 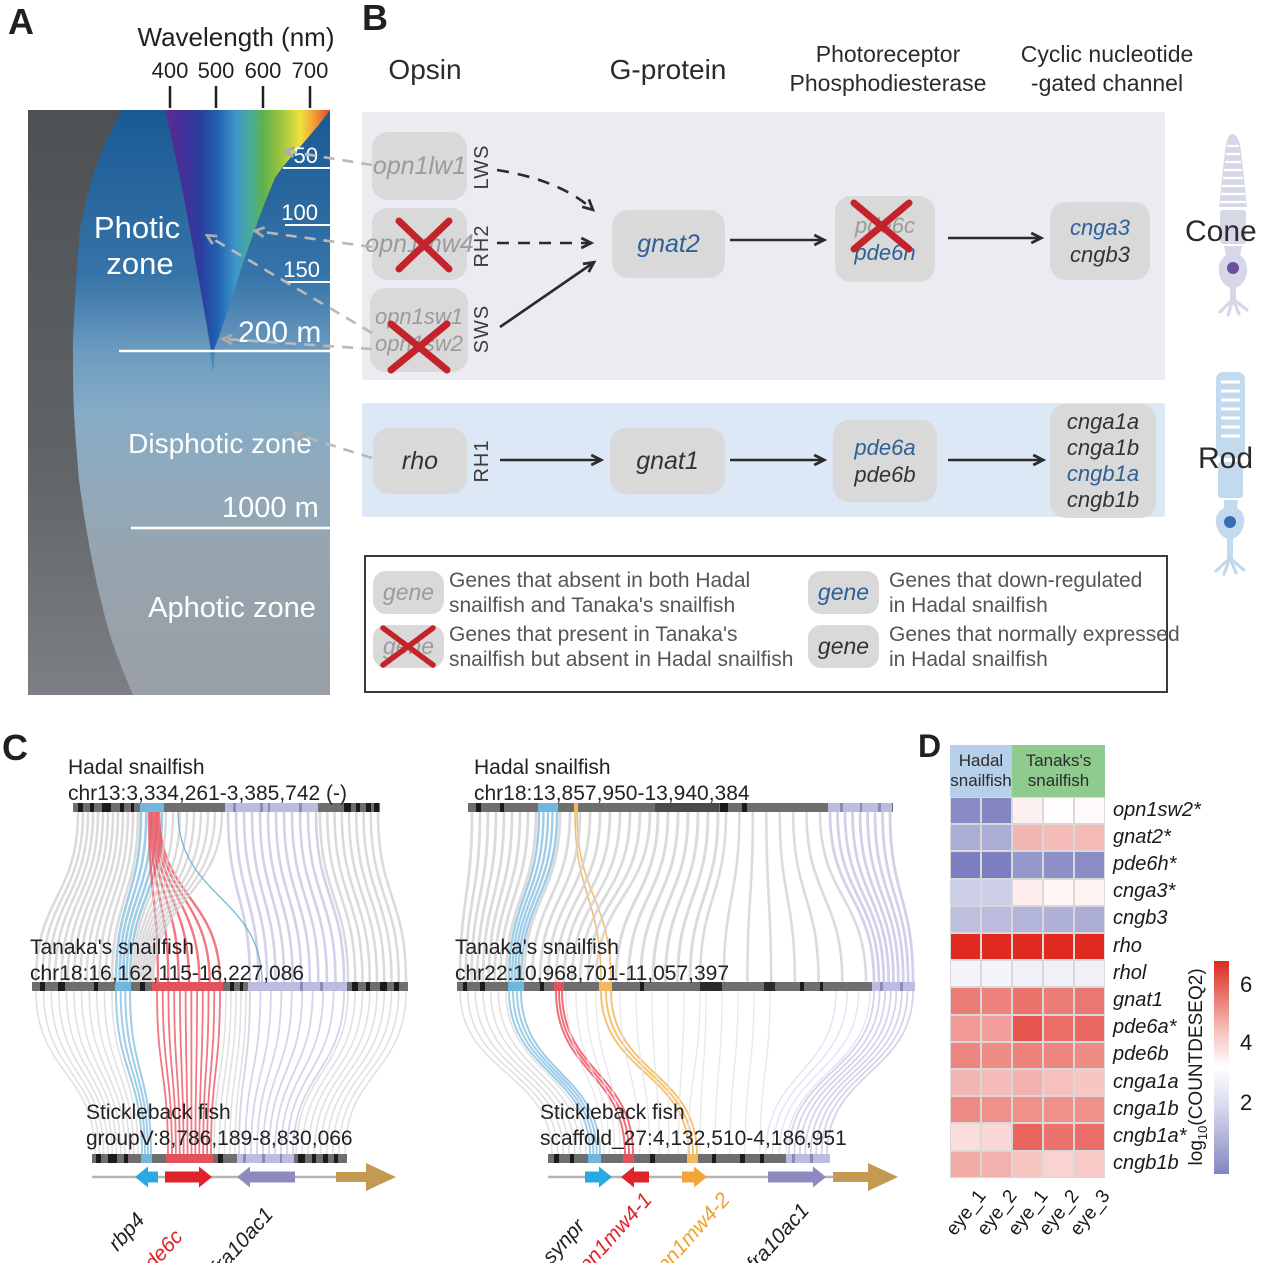 What do you see at coordinates (140, 263) in the screenshot?
I see `zone-photic-line2: zone` at bounding box center [140, 263].